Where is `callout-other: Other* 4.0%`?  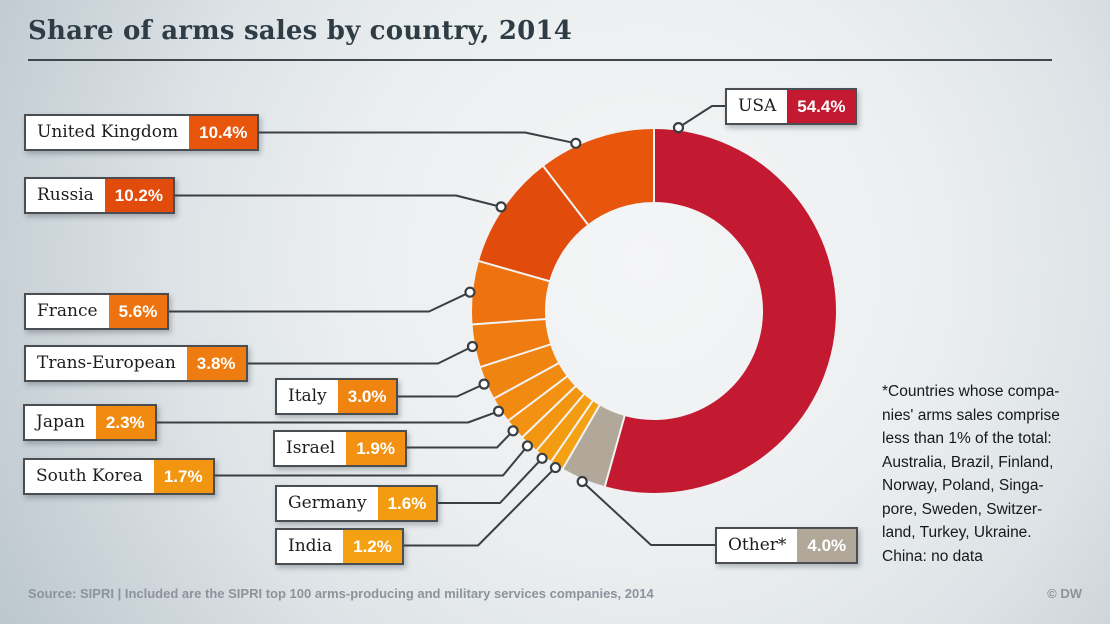
callout-other: Other* 4.0% is located at coordinates (787, 545).